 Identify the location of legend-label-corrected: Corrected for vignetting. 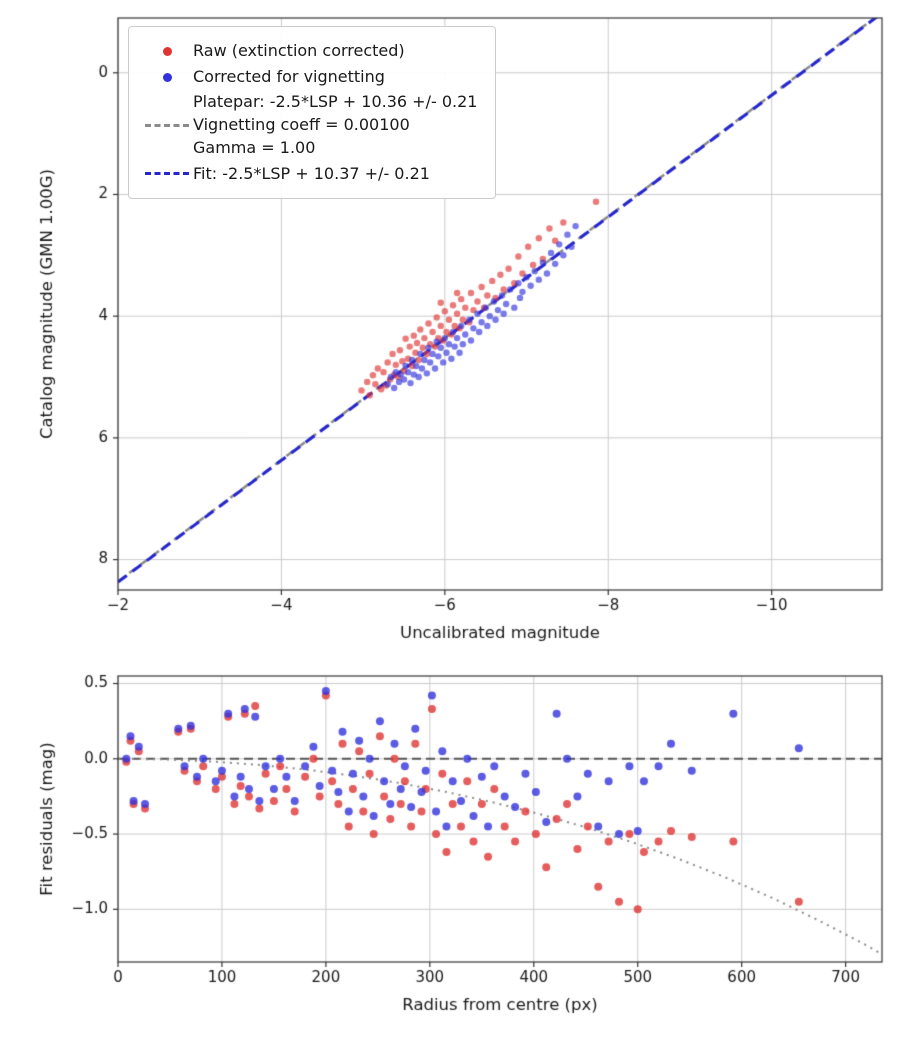
(289, 76).